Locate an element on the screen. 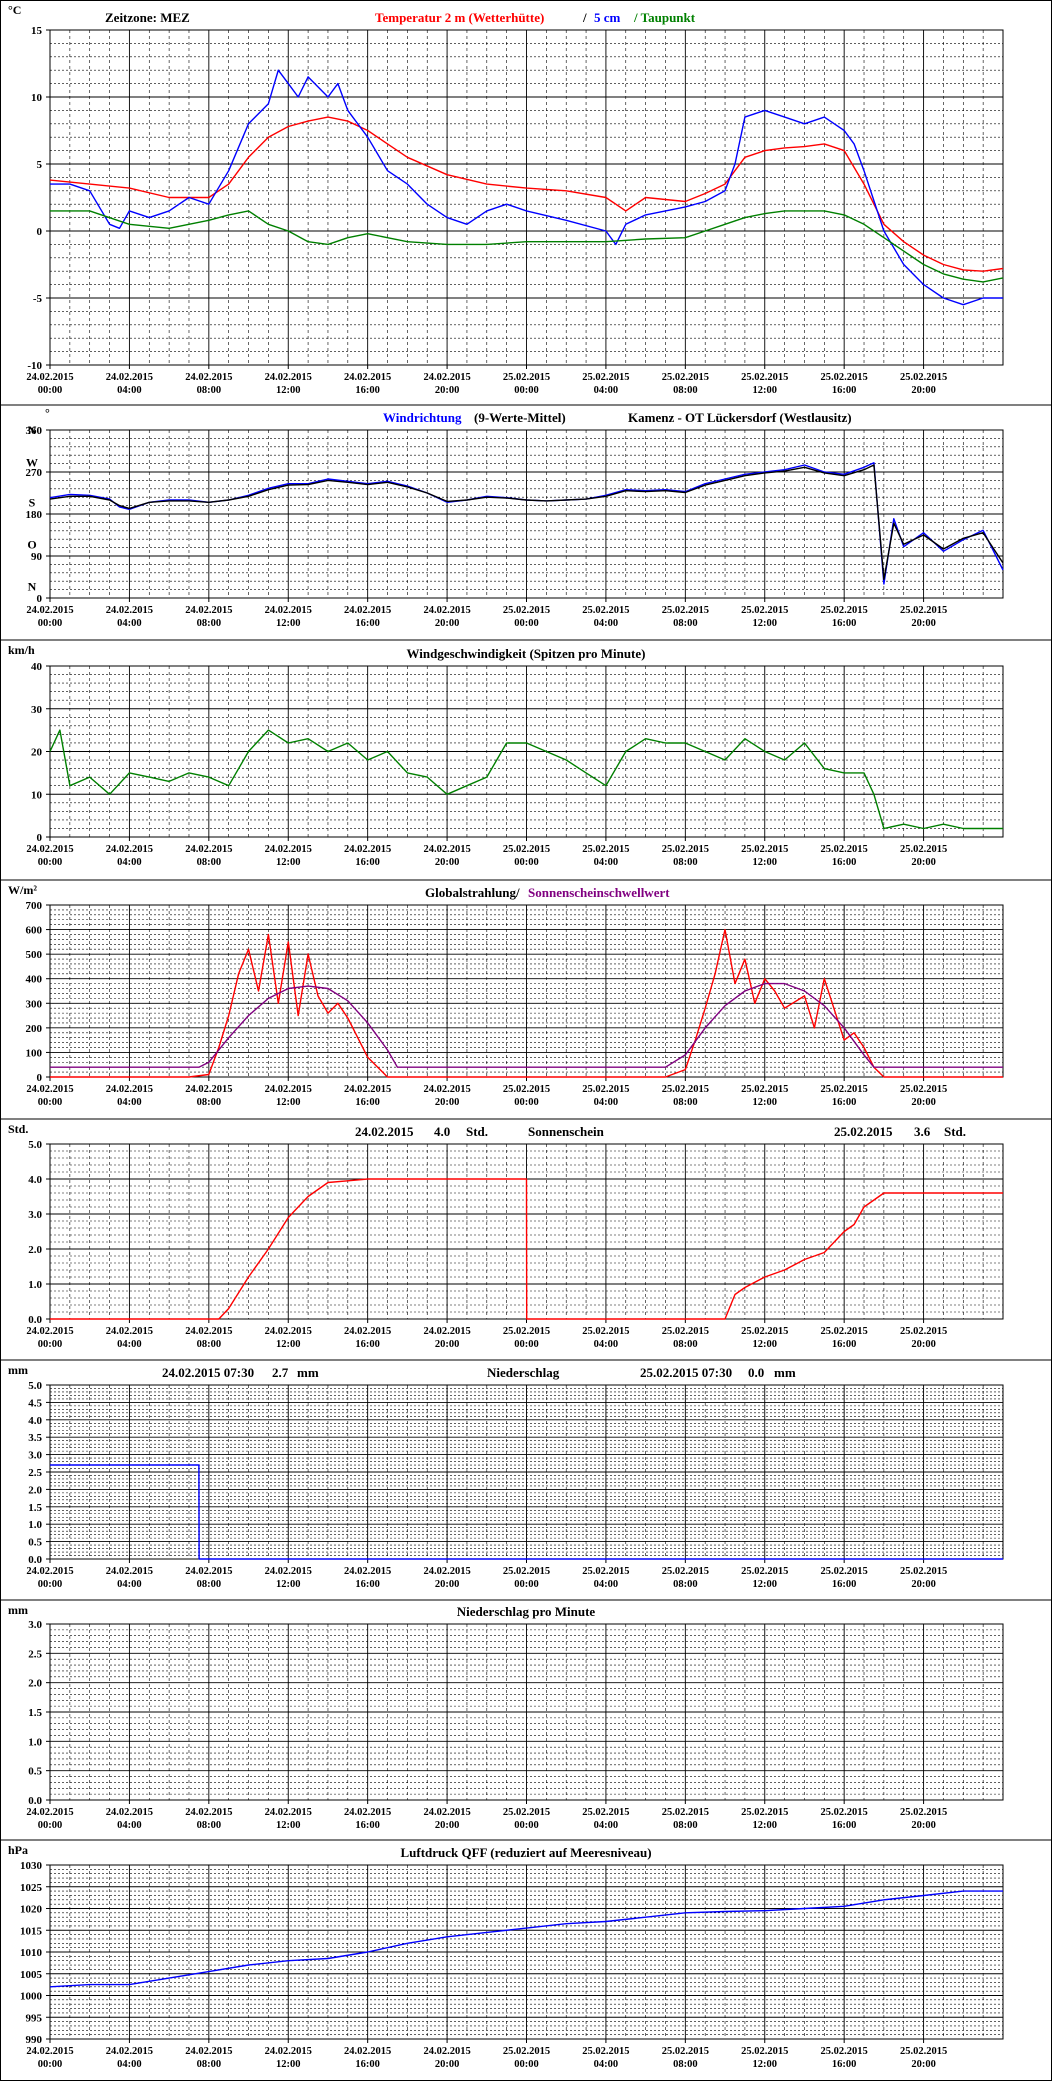 The image size is (1052, 2086). y-tick-label: 1025 is located at coordinates (31, 1888).